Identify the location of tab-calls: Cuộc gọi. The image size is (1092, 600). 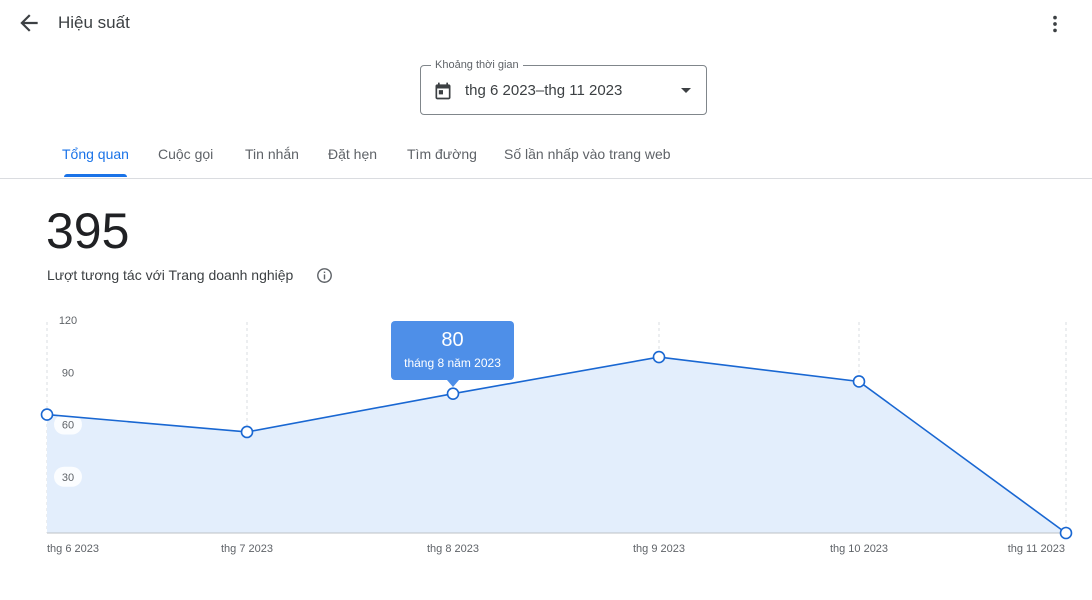
(186, 154).